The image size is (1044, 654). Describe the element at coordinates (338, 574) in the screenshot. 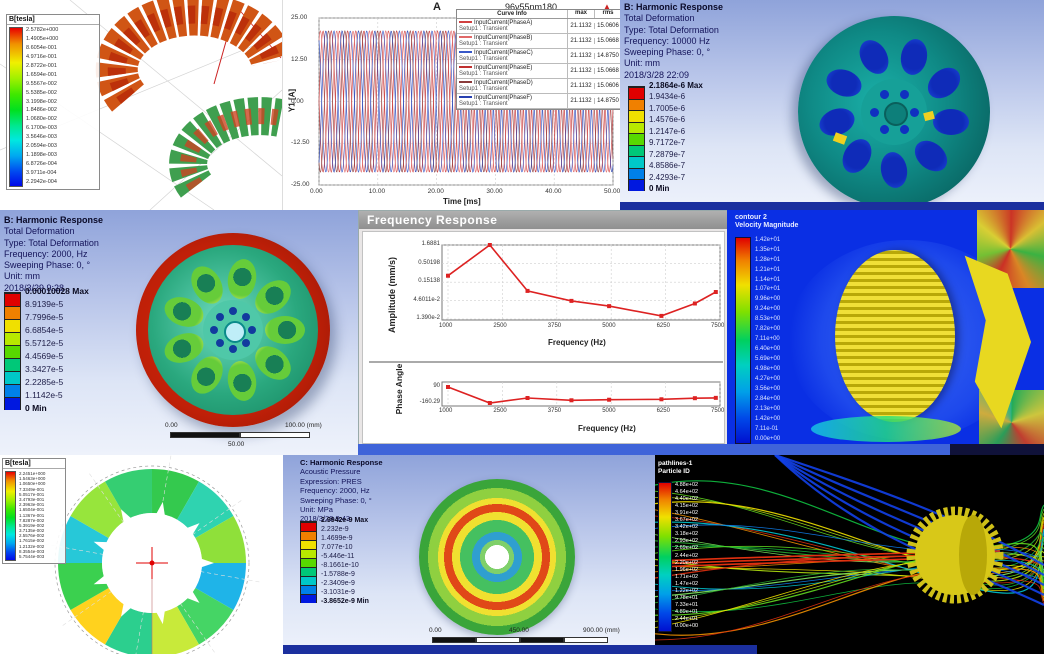

I see `legend-value: -1.5788e-9` at that location.